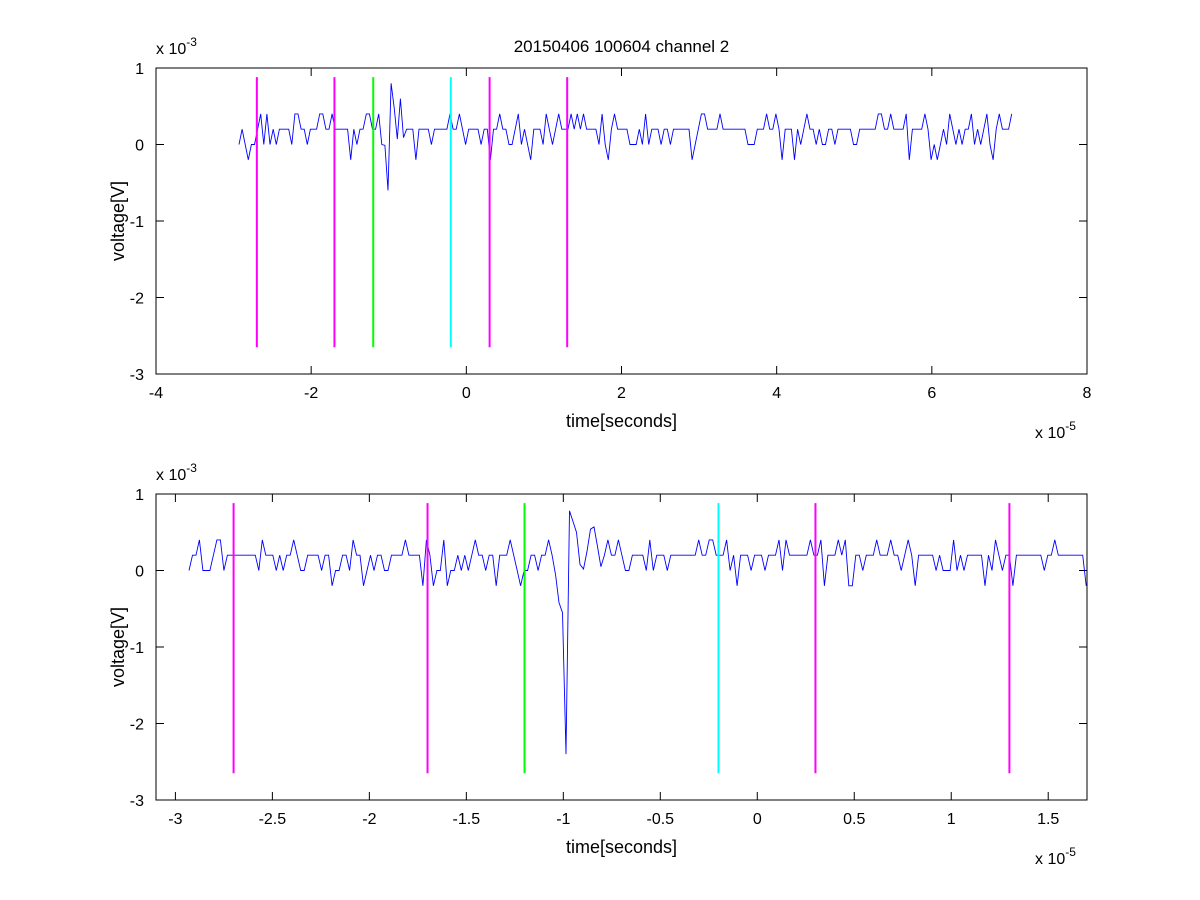  What do you see at coordinates (156, 393) in the screenshot?
I see `x-tick-label: -4` at bounding box center [156, 393].